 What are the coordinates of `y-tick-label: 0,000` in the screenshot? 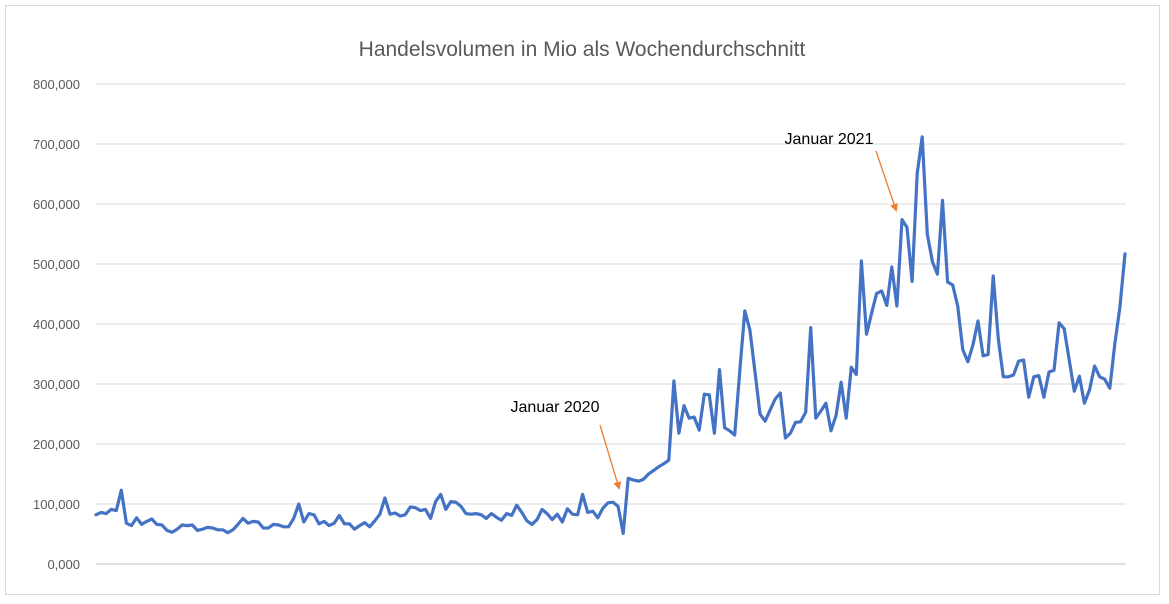 It's located at (63, 564).